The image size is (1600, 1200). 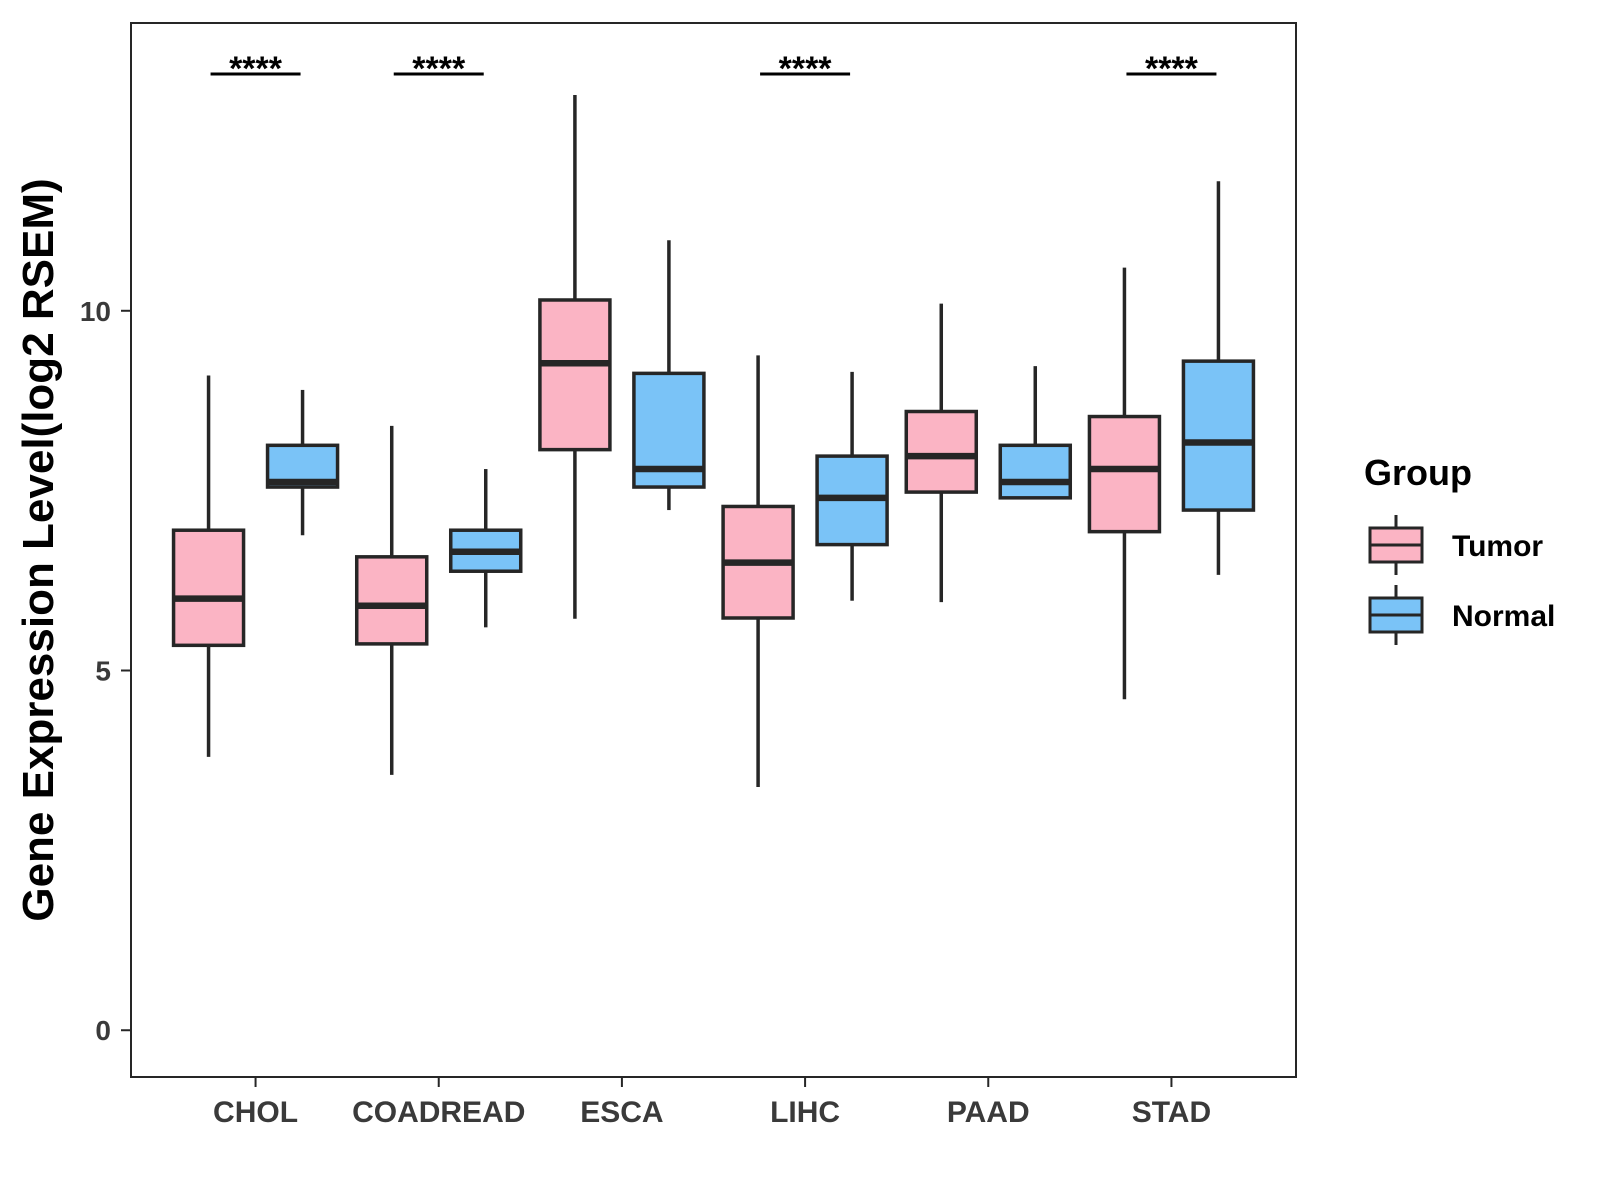 I want to click on legend-item-normal: Normal, so click(x=1461, y=615).